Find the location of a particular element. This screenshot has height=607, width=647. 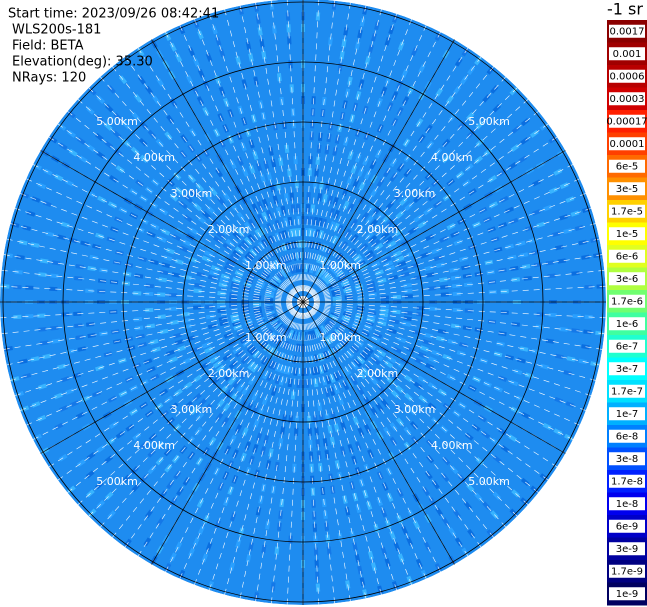

colorbar-label: 6e-9 is located at coordinates (627, 526).